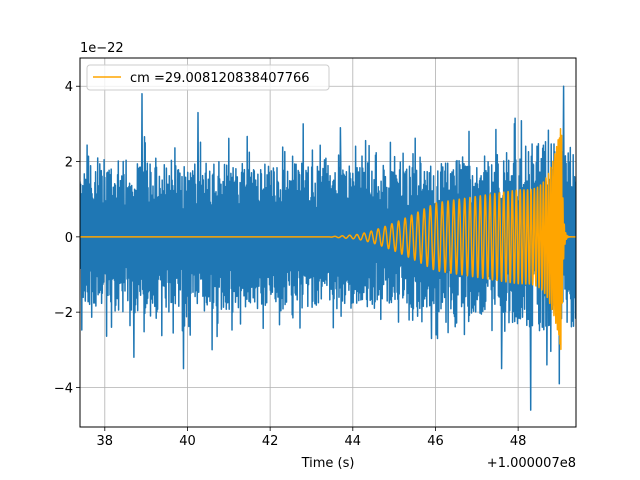 The width and height of the screenshot is (640, 480). What do you see at coordinates (531, 463) in the screenshot?
I see `x-offset-label: +1.000007e8` at bounding box center [531, 463].